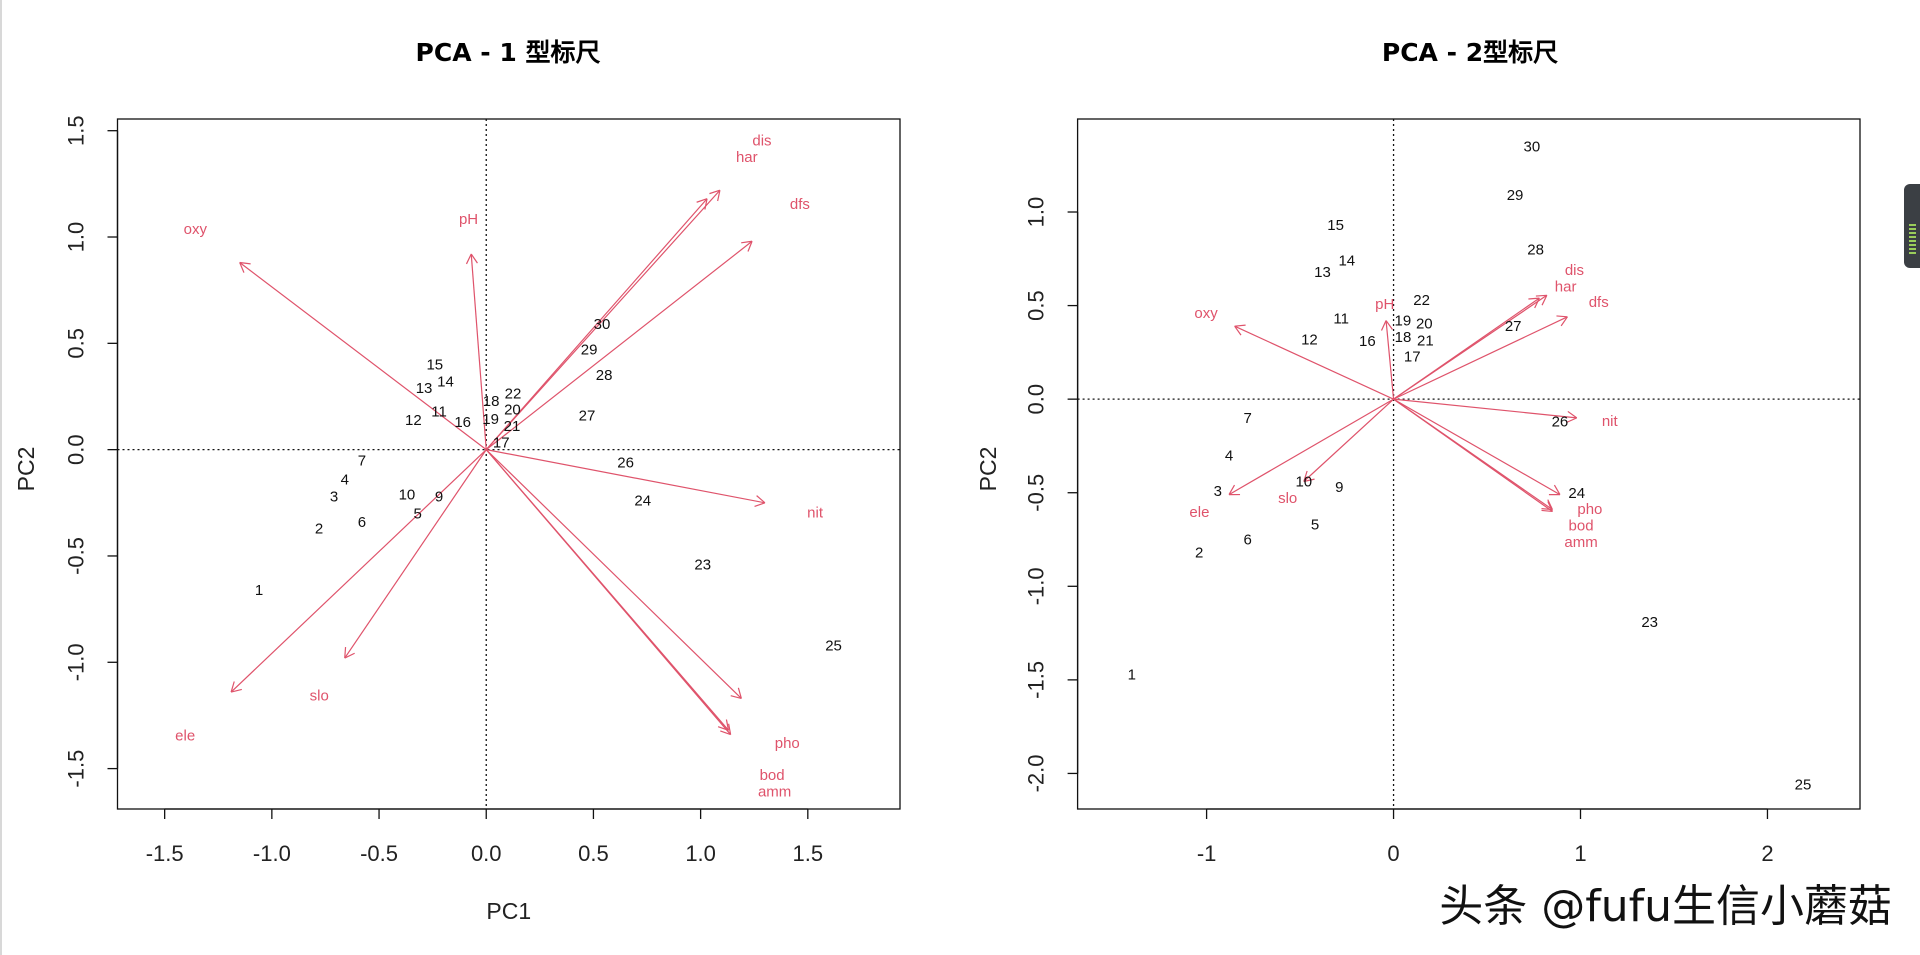 The image size is (1920, 955). What do you see at coordinates (808, 853) in the screenshot?
I see `x-tick-label: 1.5` at bounding box center [808, 853].